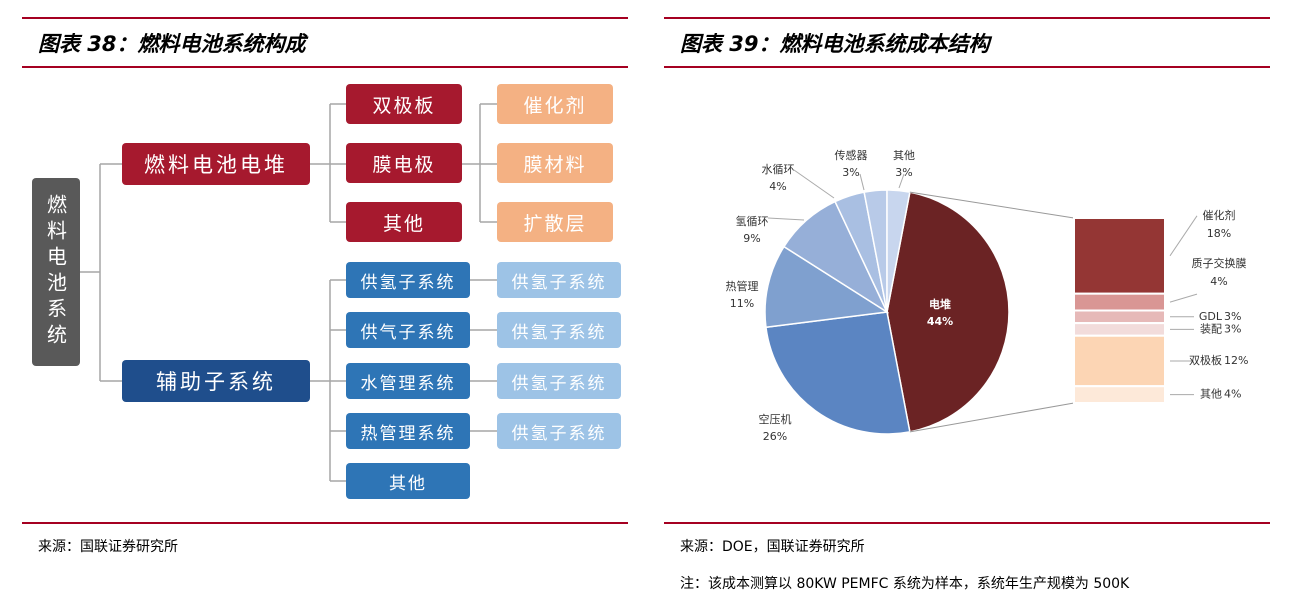 The image size is (1290, 610). Describe the element at coordinates (752, 221) in the screenshot. I see `pie-label: 氢循环` at that location.